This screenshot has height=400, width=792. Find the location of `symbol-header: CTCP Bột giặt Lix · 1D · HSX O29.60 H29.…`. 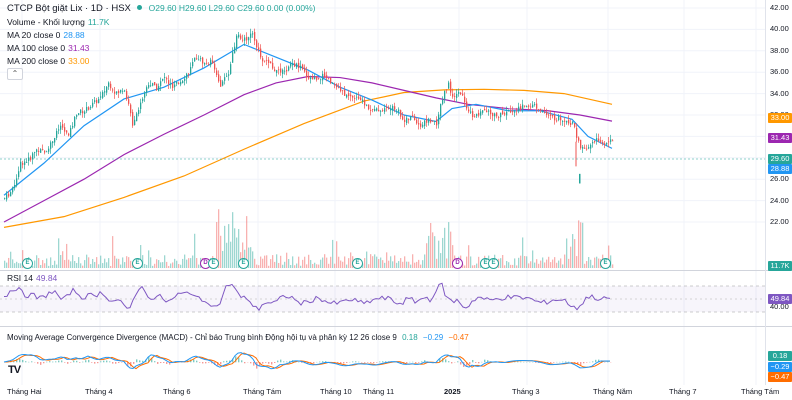

symbol-header: CTCP Bột giặt Lix · 1D · HSX O29.60 H29.… is located at coordinates (161, 8).